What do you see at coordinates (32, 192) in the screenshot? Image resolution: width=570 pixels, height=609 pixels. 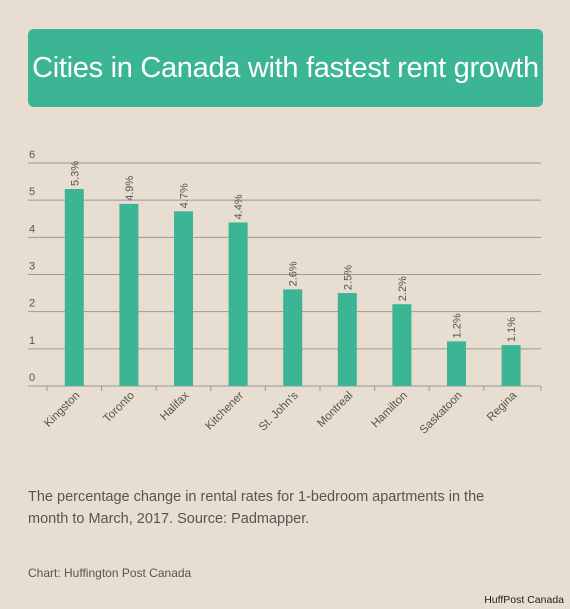 I see `y-tick-label: 5` at bounding box center [32, 192].